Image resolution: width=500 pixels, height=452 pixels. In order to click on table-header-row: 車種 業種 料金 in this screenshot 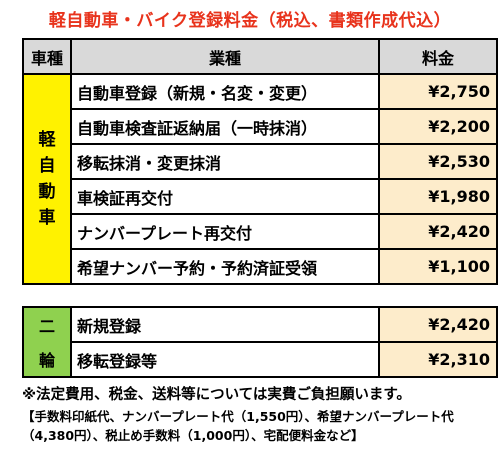, I will do `click(260, 56)`.